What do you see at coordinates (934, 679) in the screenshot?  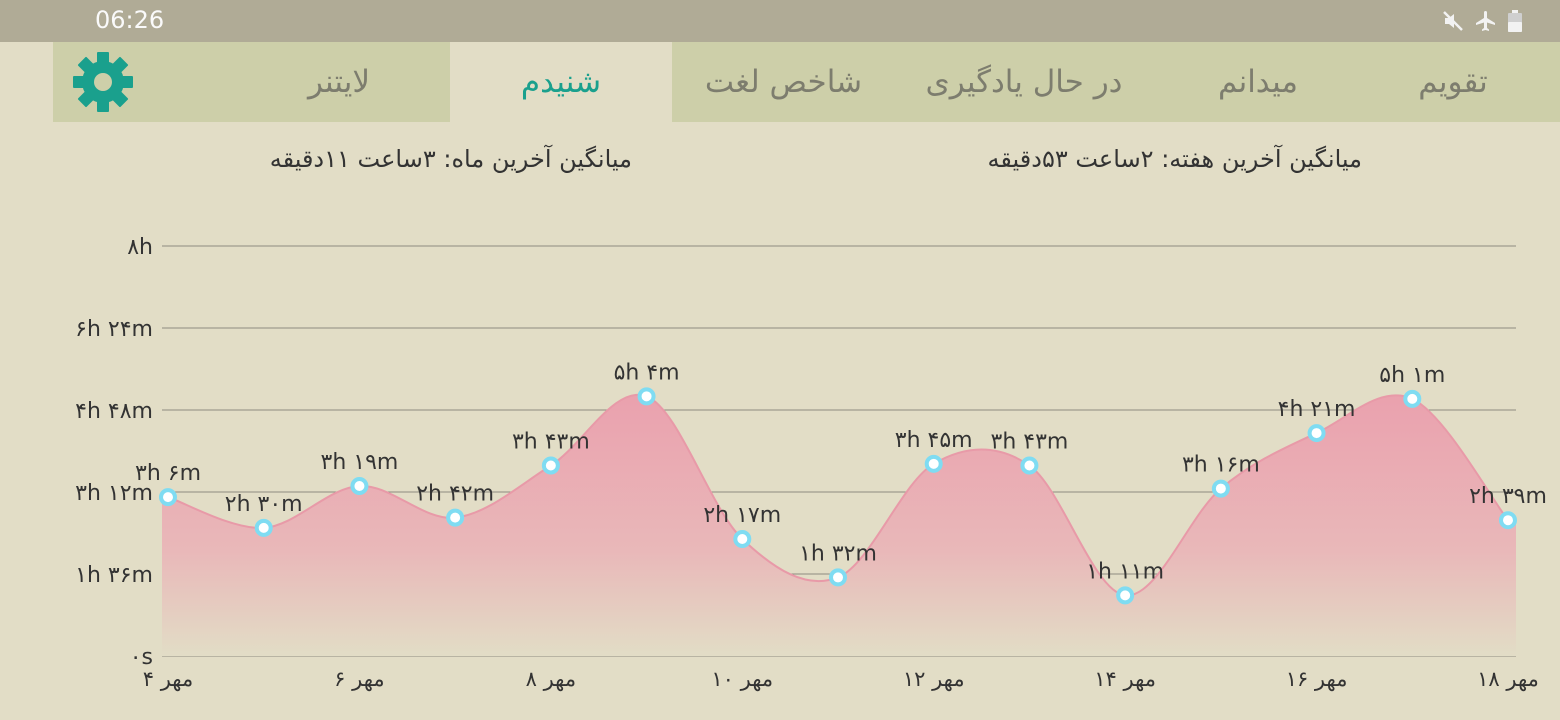 I see `x-tick-label: ۱۲ مهر` at bounding box center [934, 679].